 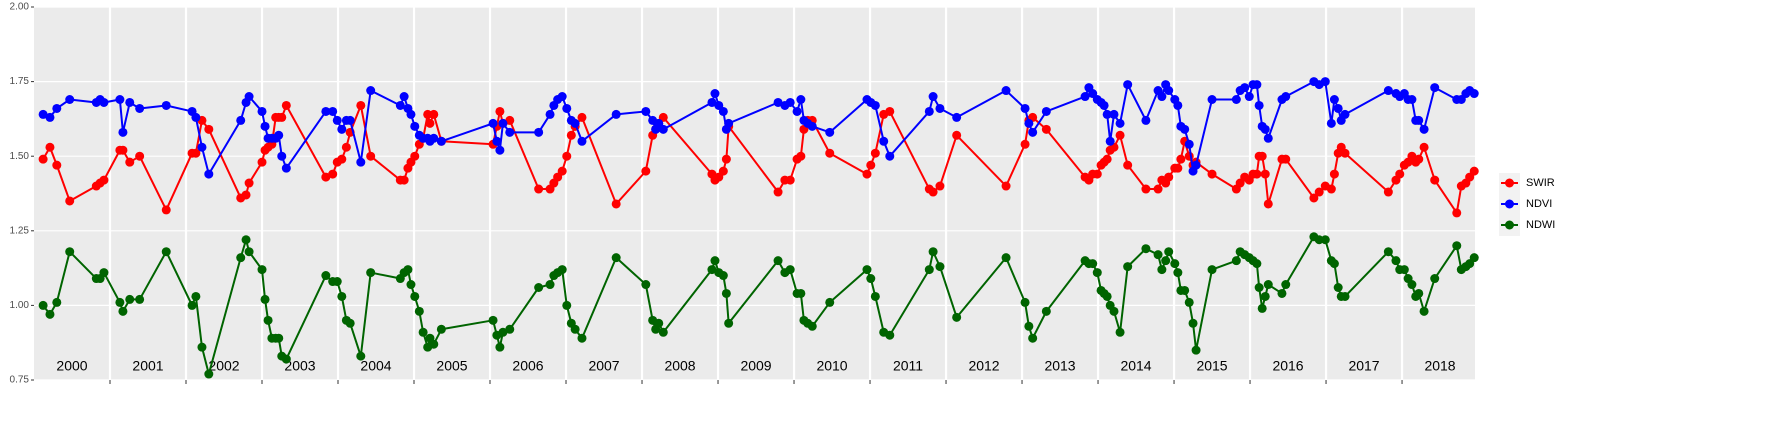 What do you see at coordinates (1509, 183) in the screenshot?
I see `legend-point` at bounding box center [1509, 183].